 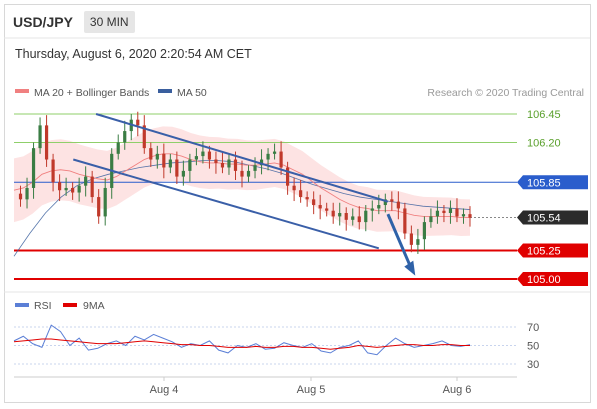 I want to click on x-tick-label: Aug 4, so click(x=164, y=390).